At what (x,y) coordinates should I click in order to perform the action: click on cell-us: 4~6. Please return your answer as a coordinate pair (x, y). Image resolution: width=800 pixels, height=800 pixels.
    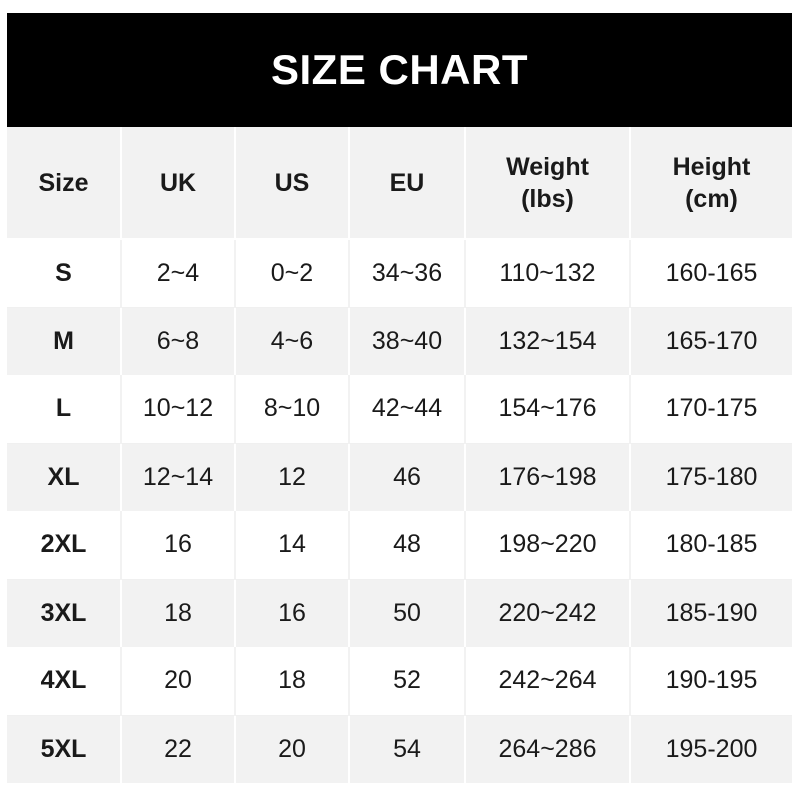
    Looking at the image, I should click on (292, 341).